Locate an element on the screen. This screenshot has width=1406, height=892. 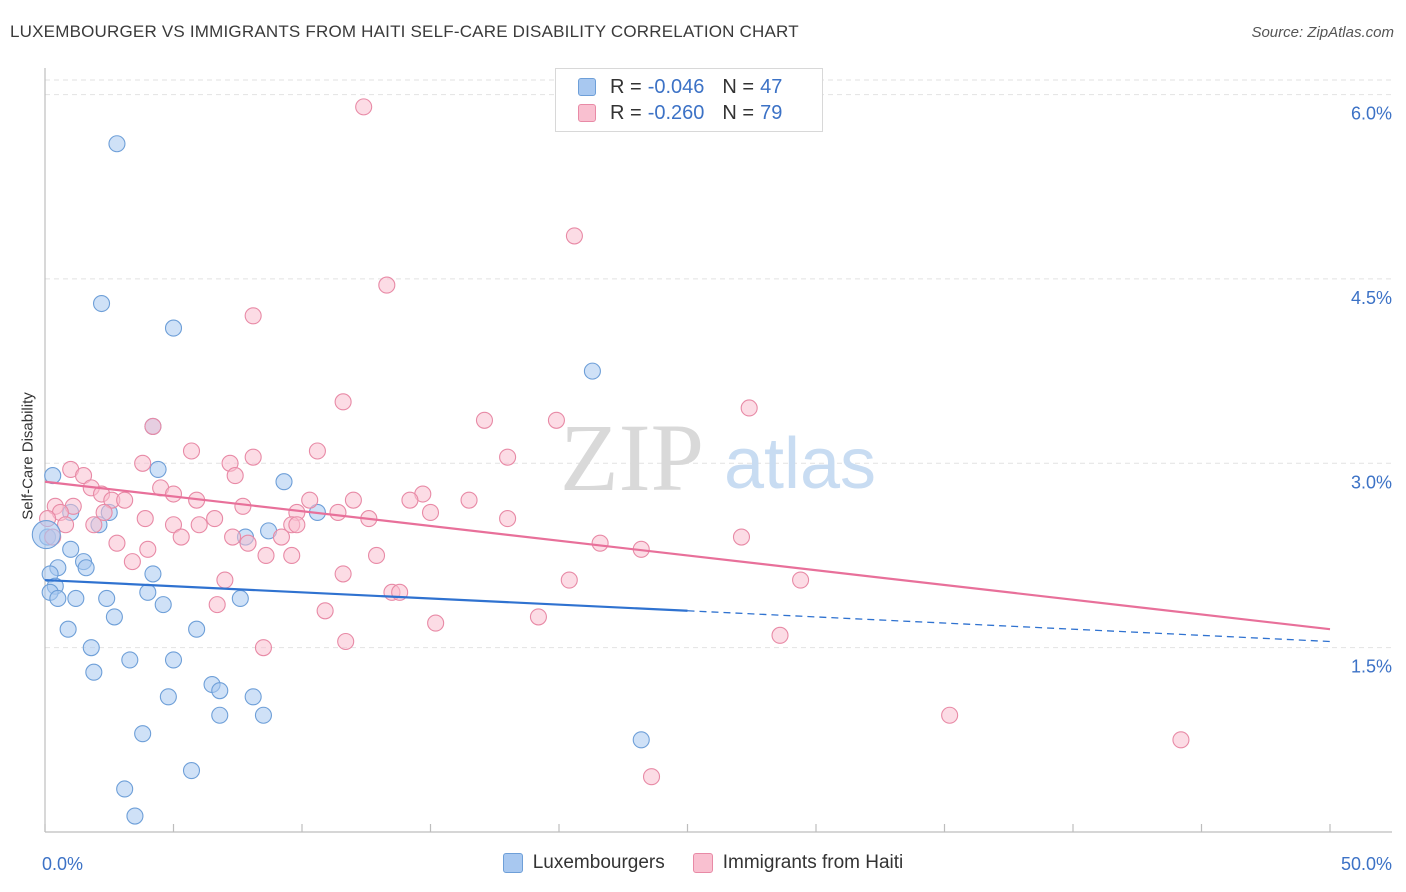
legend: Luxembourgers Immigrants from Haiti is located at coordinates (703, 863).